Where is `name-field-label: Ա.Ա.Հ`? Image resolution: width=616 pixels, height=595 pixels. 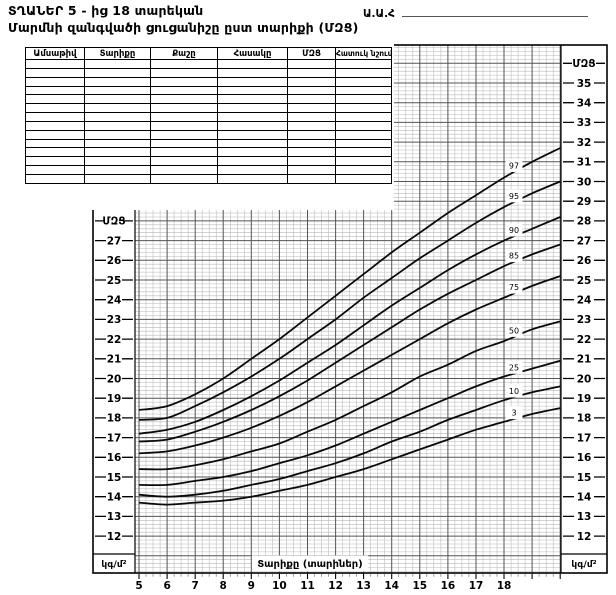 name-field-label: Ա.Ա.Հ is located at coordinates (379, 14).